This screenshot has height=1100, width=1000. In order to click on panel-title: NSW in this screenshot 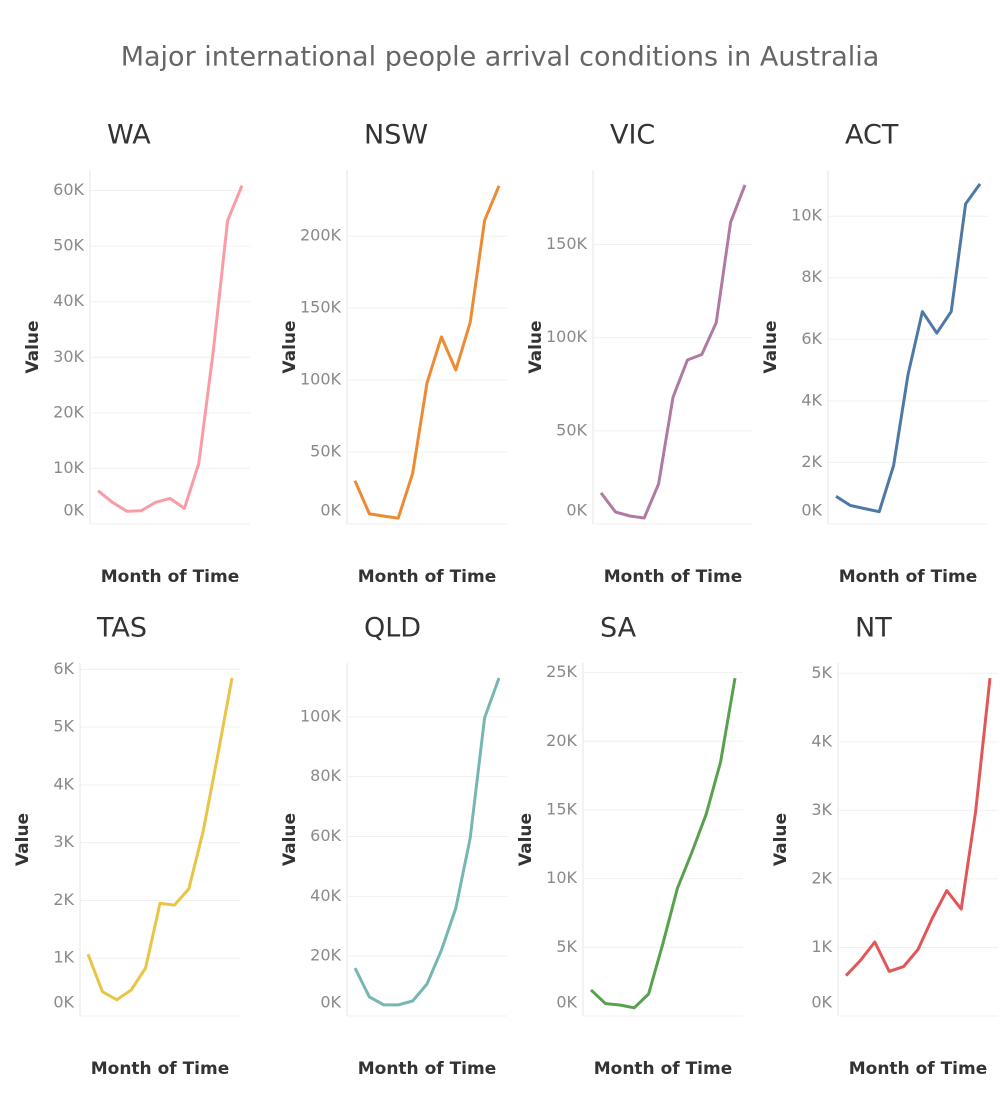, I will do `click(396, 135)`.